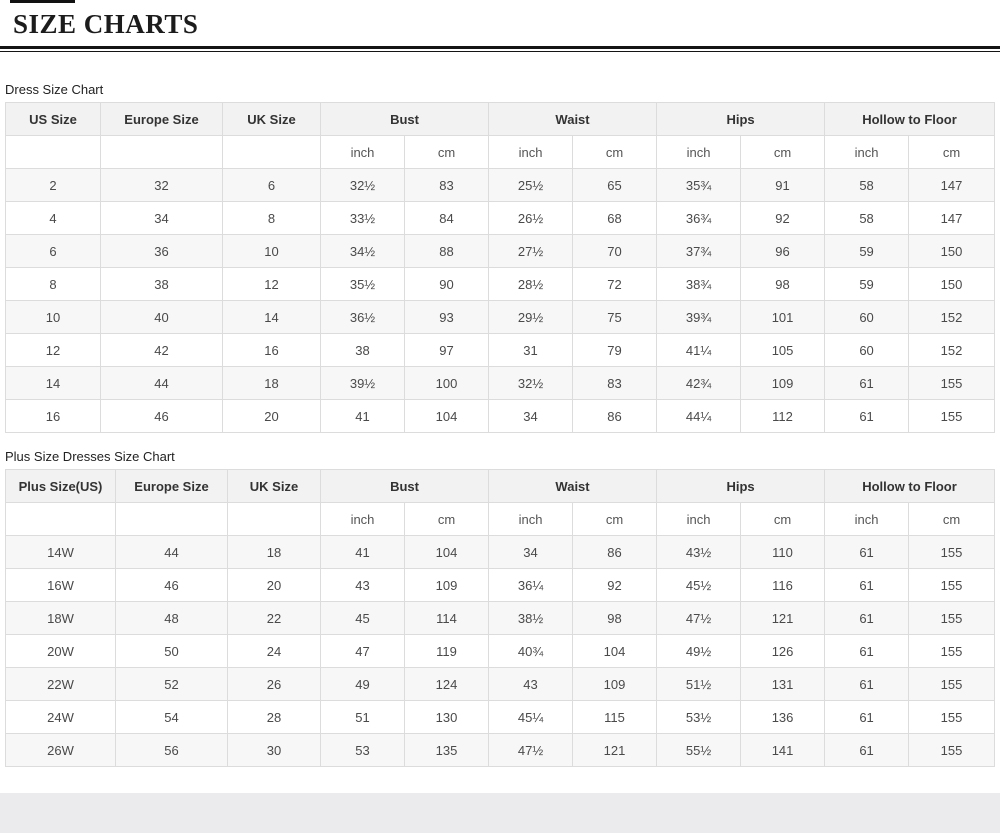 The height and width of the screenshot is (833, 1000). I want to click on table-cell: 41, so click(362, 416).